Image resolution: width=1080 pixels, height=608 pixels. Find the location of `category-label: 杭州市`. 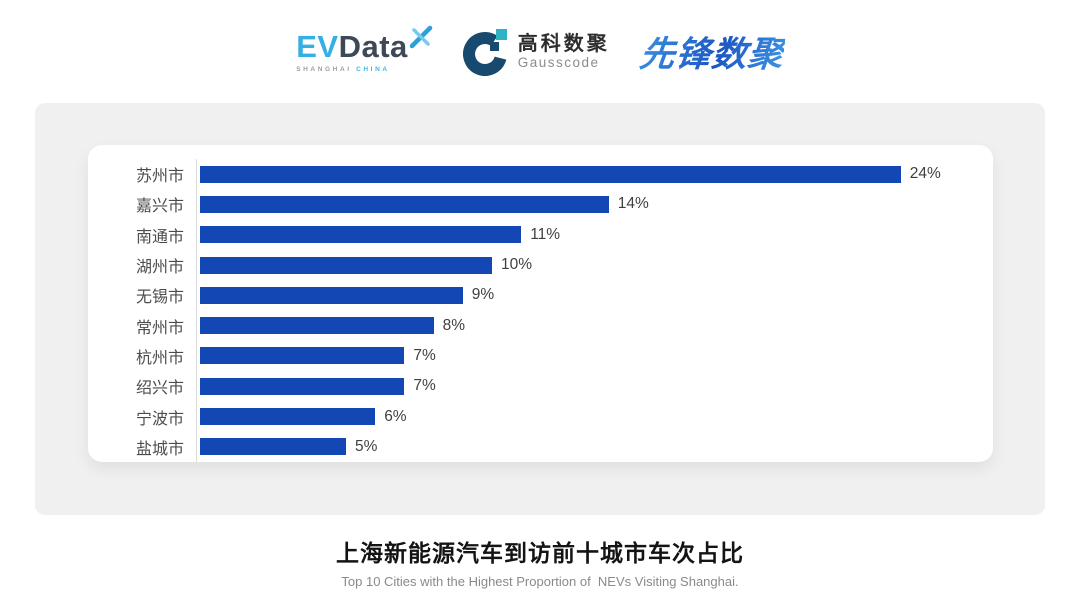

category-label: 杭州市 is located at coordinates (159, 358).